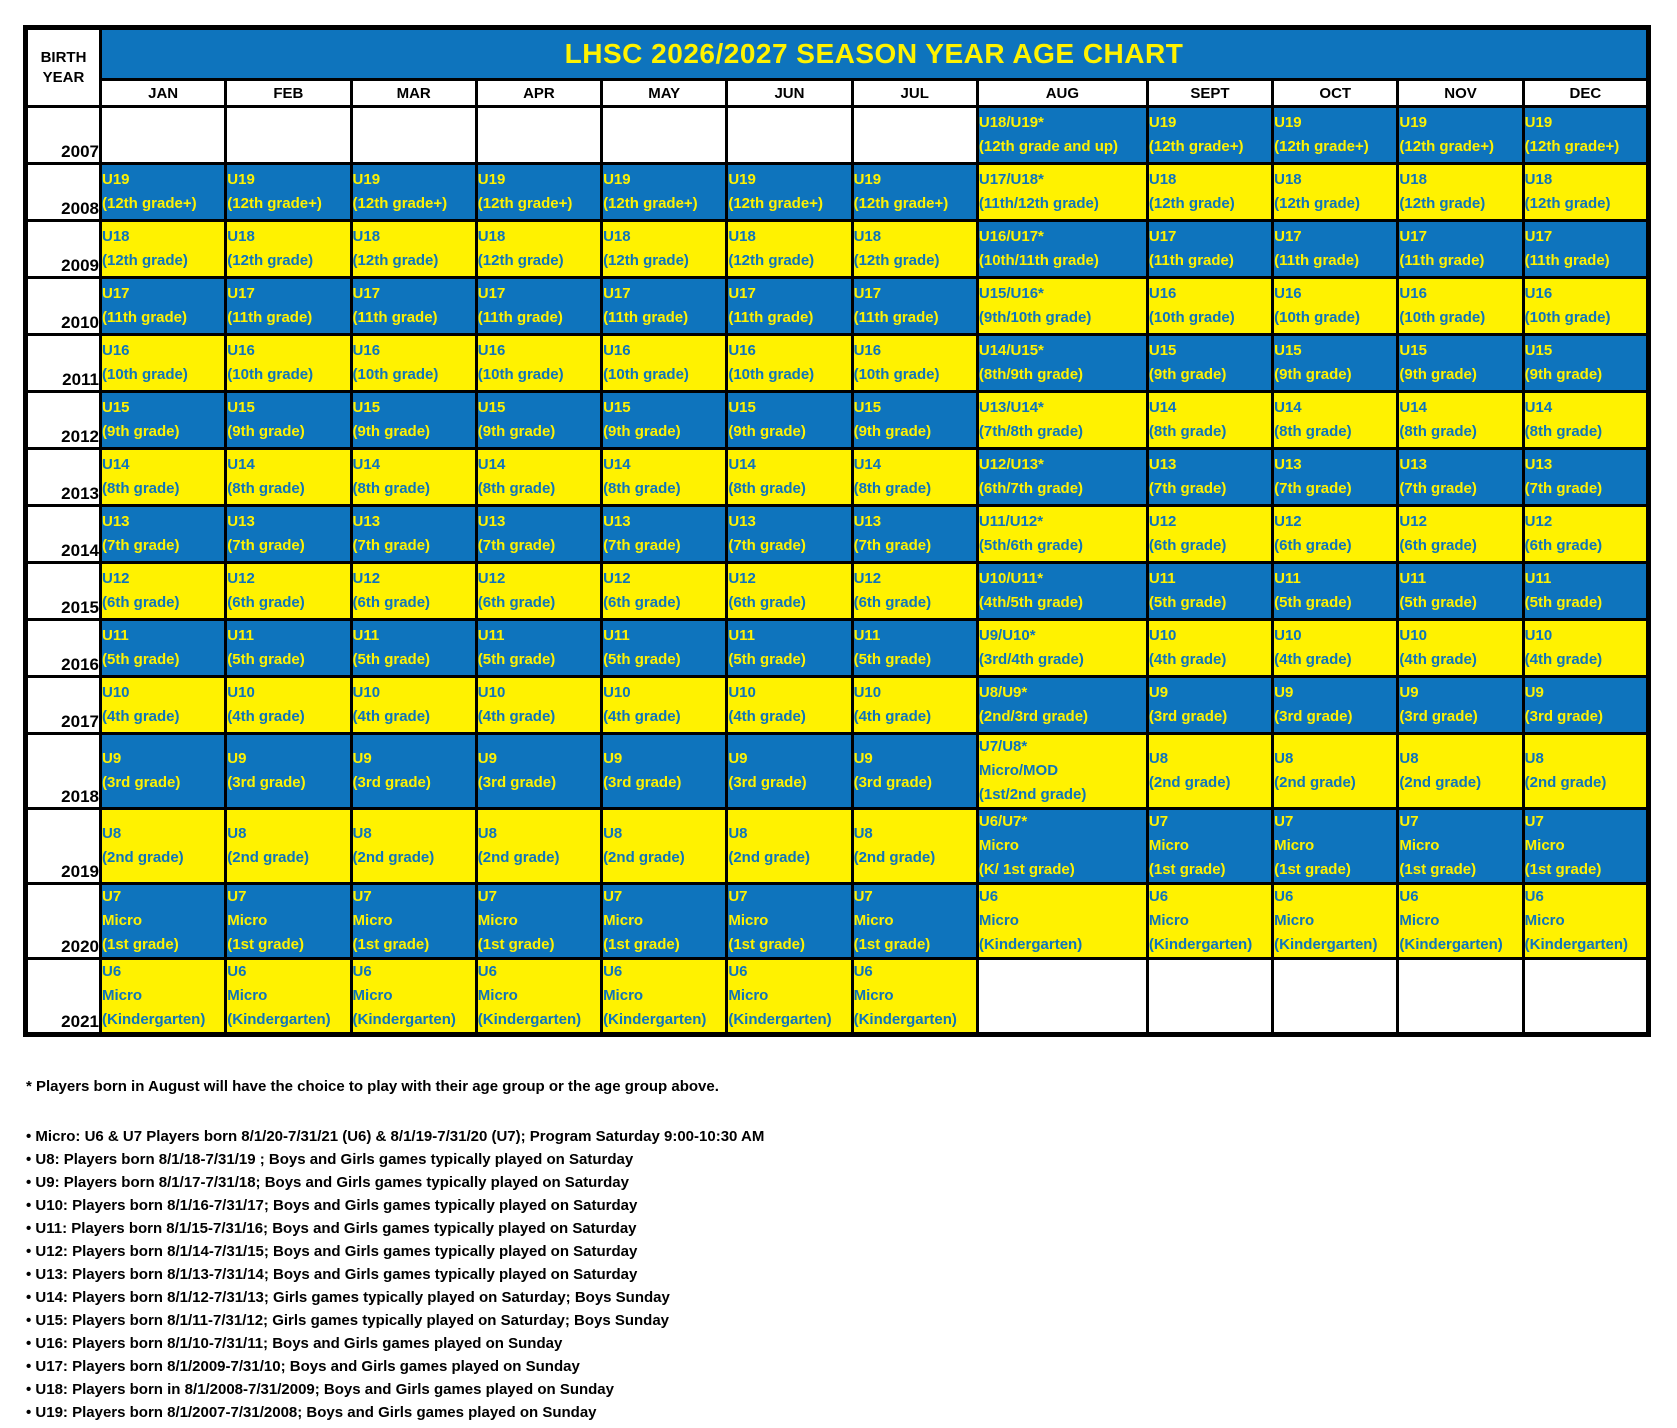  What do you see at coordinates (266, 602) in the screenshot?
I see `age-cell-line: (6th grade)` at bounding box center [266, 602].